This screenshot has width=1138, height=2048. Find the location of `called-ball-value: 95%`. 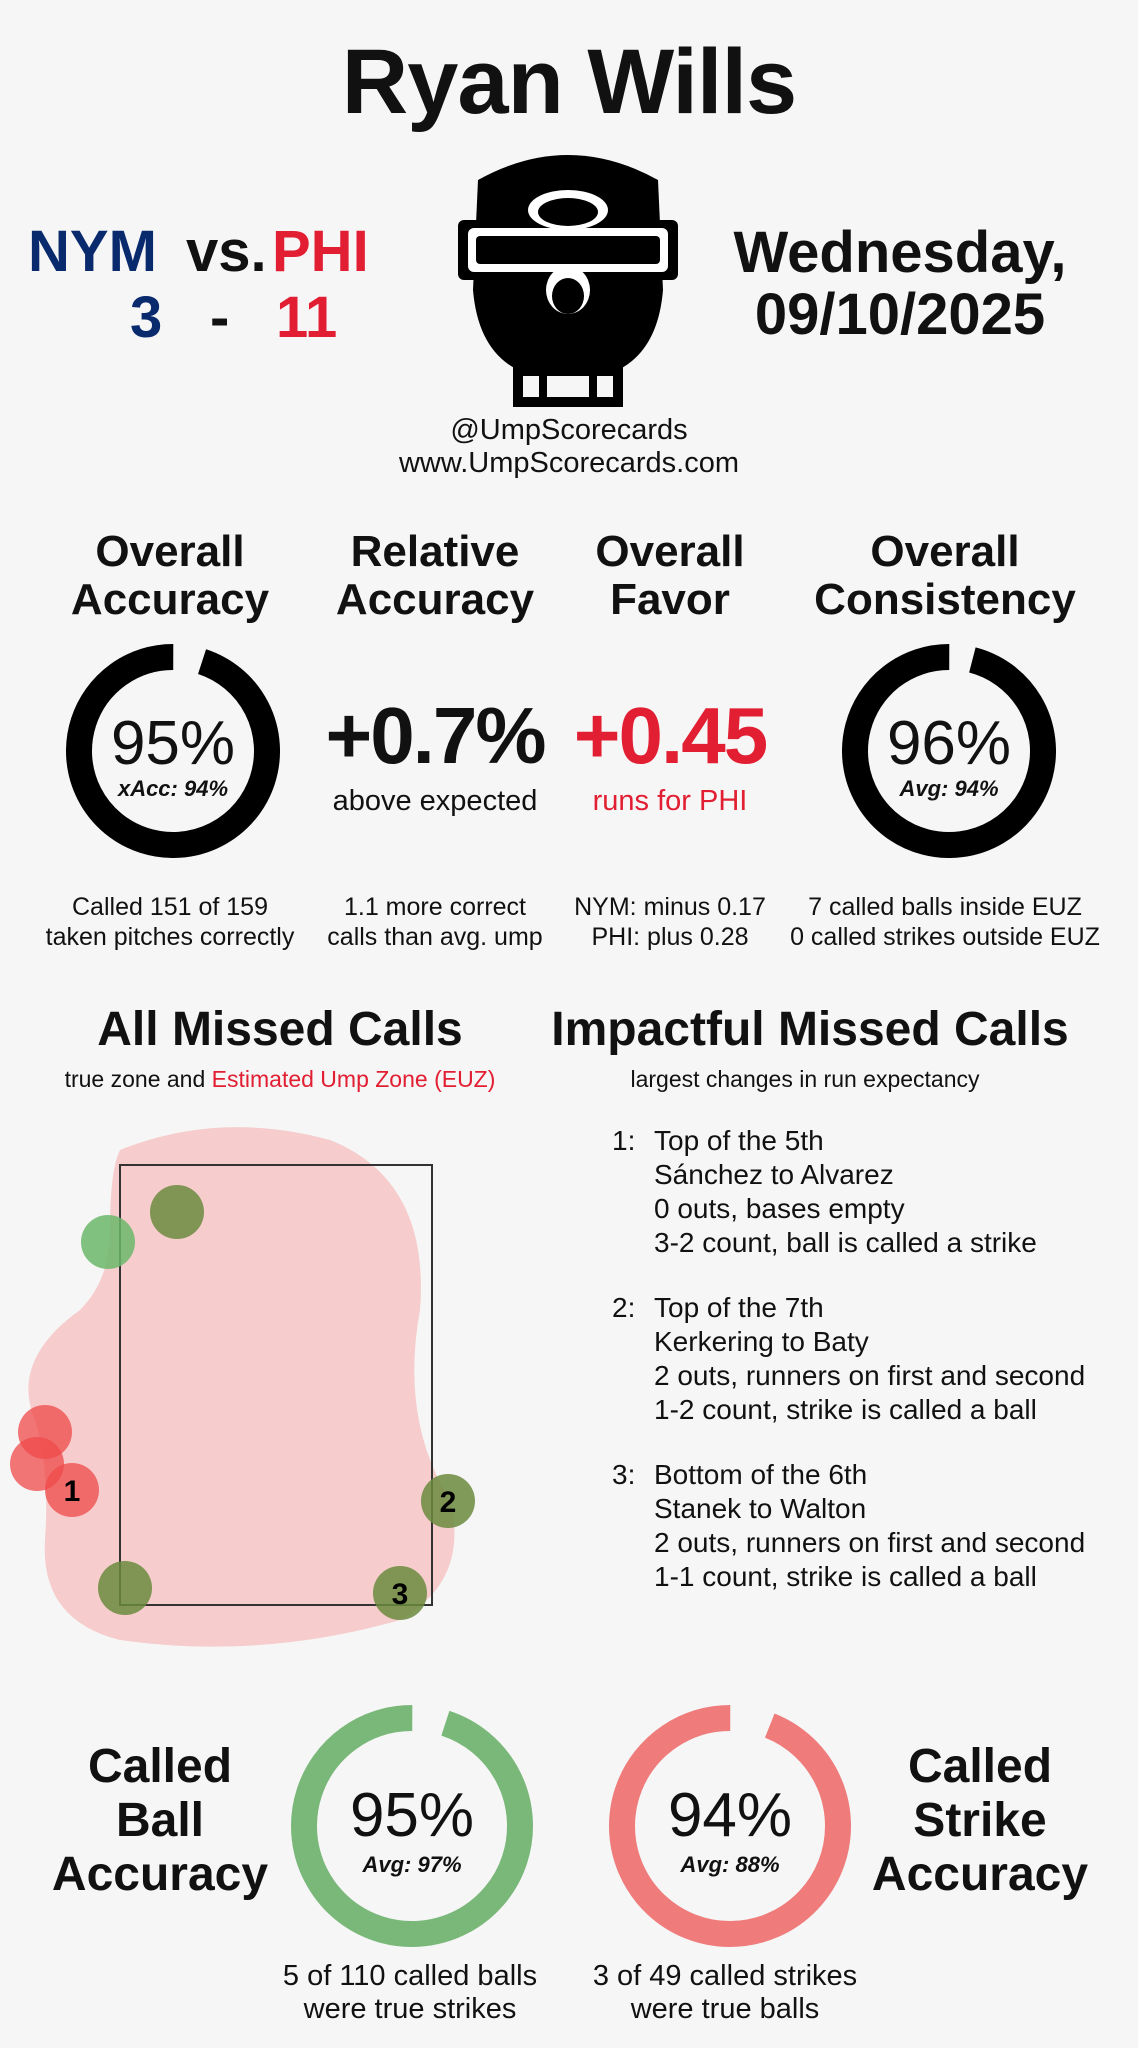

called-ball-value: 95% is located at coordinates (412, 1815).